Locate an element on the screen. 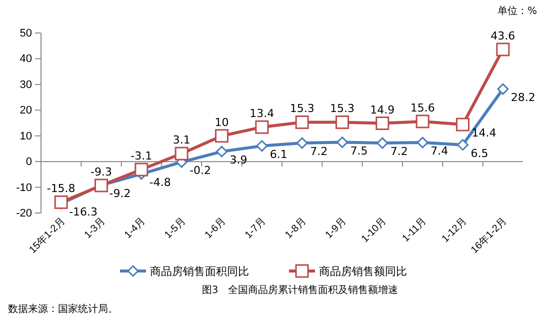  data-label: 13.4 is located at coordinates (262, 113).